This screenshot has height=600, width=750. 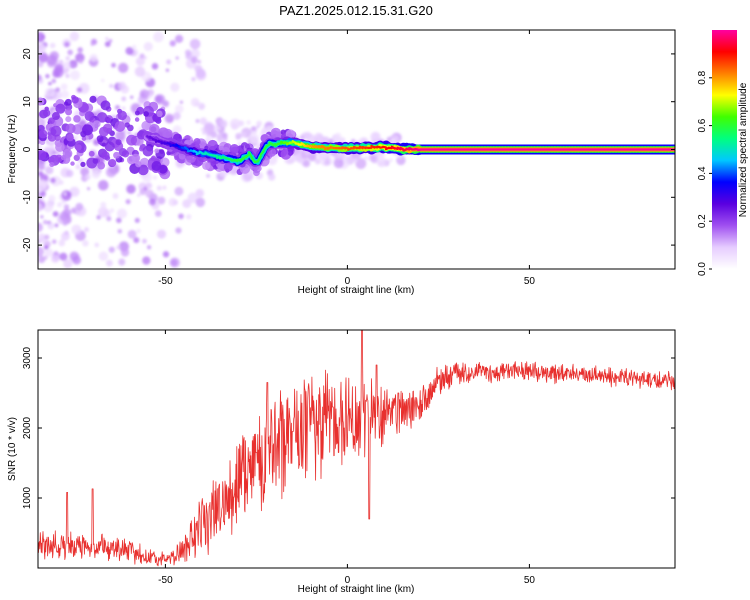 What do you see at coordinates (27, 197) in the screenshot?
I see `y-tick-label: -10` at bounding box center [27, 197].